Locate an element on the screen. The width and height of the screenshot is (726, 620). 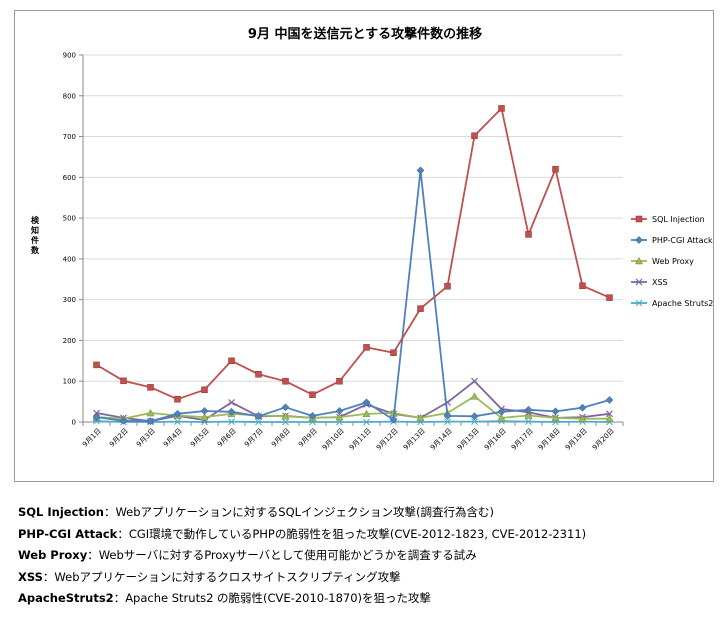
x-tick-label: 9月13日 is located at coordinates (414, 439).